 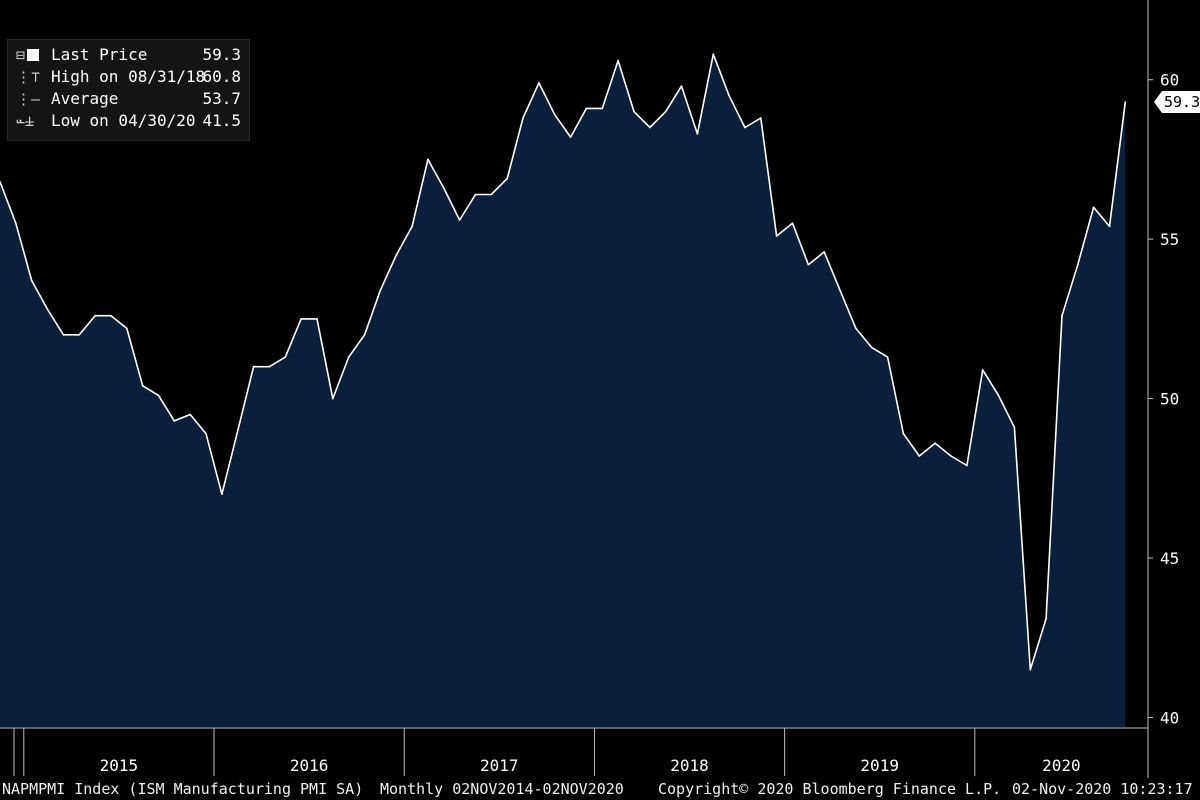 I want to click on x-tick-label: 2020, so click(x=1061, y=765).